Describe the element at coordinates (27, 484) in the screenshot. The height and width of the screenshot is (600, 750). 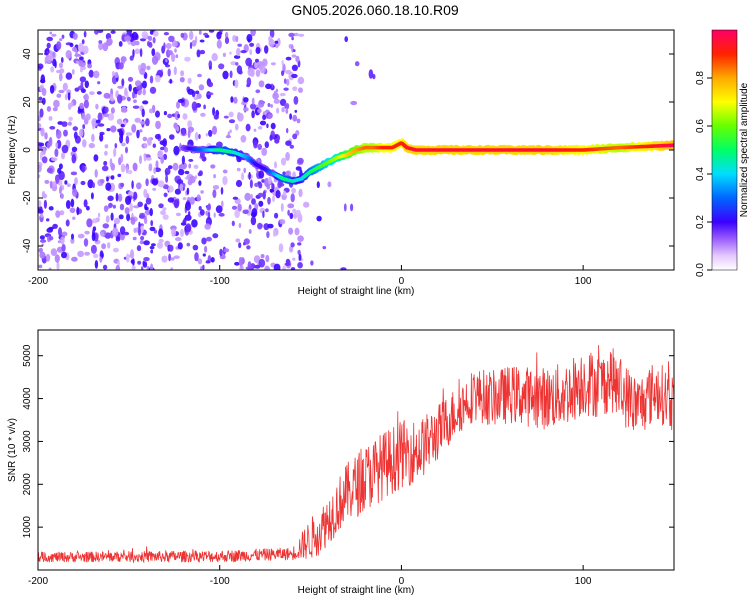
I see `y-tick-label: 2000` at that location.